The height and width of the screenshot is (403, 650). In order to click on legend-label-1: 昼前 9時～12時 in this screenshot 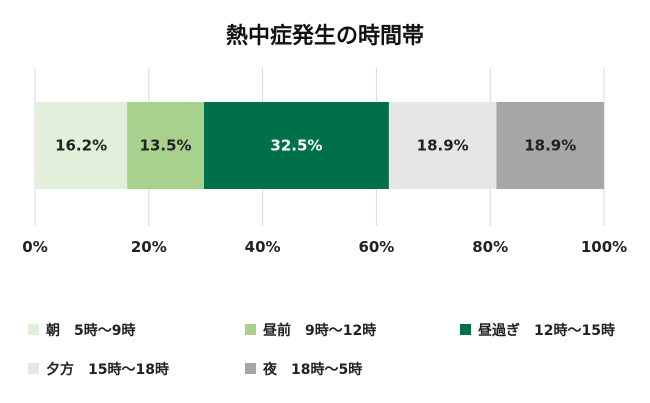, I will do `click(319, 330)`.